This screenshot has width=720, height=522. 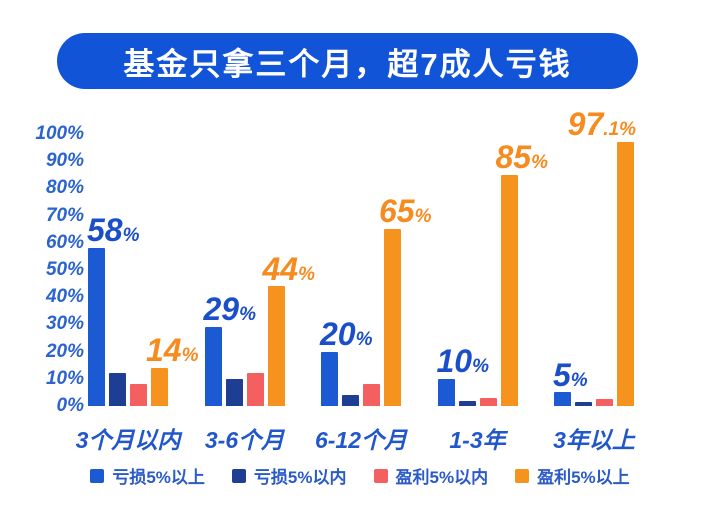 I want to click on y-axis-tick: 100%, so click(x=59, y=133).